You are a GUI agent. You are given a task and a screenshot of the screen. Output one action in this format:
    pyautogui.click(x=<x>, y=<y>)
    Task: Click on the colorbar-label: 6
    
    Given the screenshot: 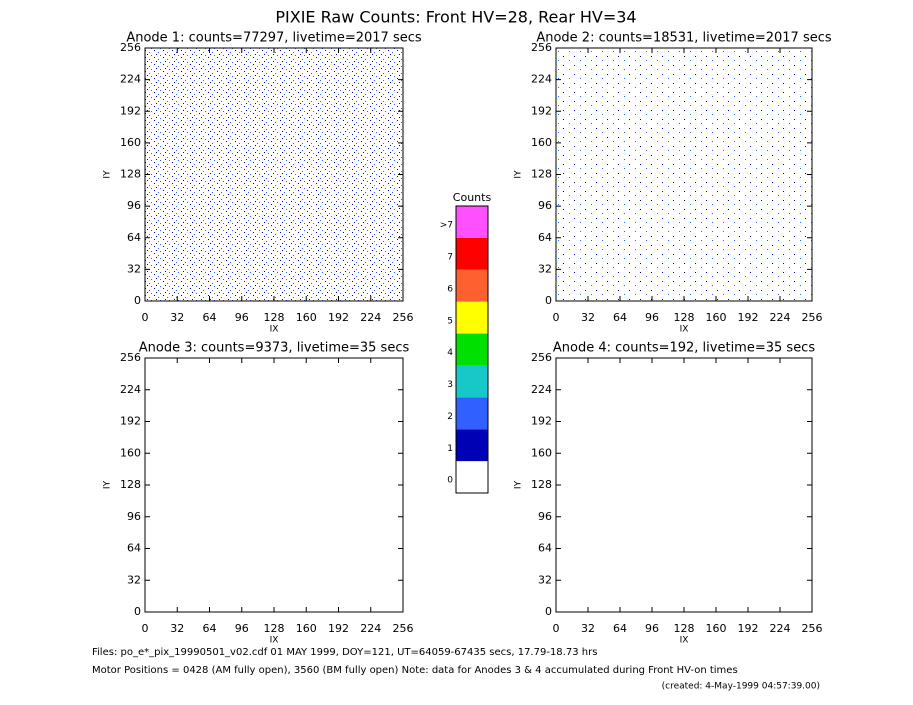 What is the action you would take?
    pyautogui.click(x=450, y=289)
    